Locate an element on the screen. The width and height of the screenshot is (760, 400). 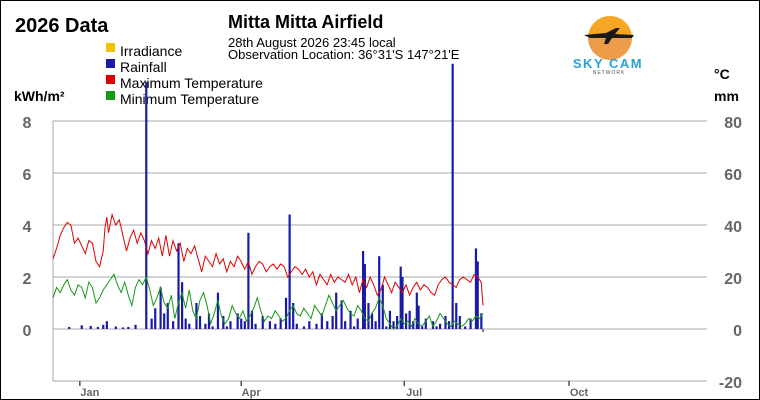
x-tick-label: Apr is located at coordinates (252, 393).